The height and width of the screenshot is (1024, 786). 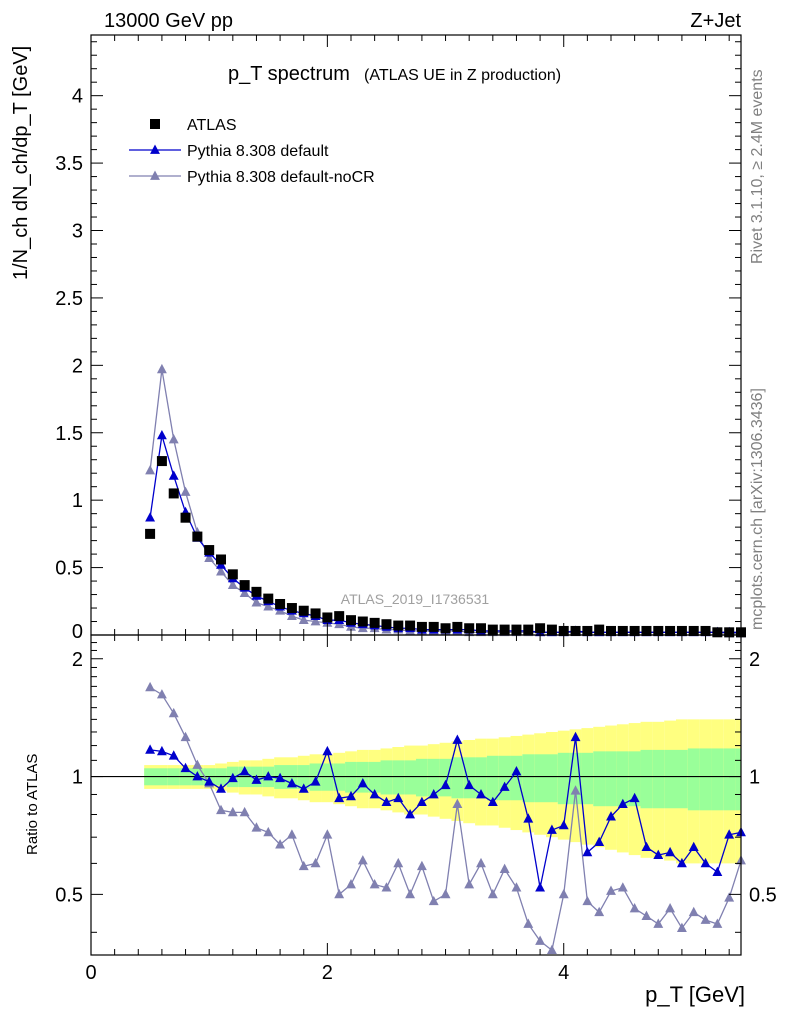 What do you see at coordinates (754, 660) in the screenshot?
I see `ratio-ytick-label-right: 2` at bounding box center [754, 660].